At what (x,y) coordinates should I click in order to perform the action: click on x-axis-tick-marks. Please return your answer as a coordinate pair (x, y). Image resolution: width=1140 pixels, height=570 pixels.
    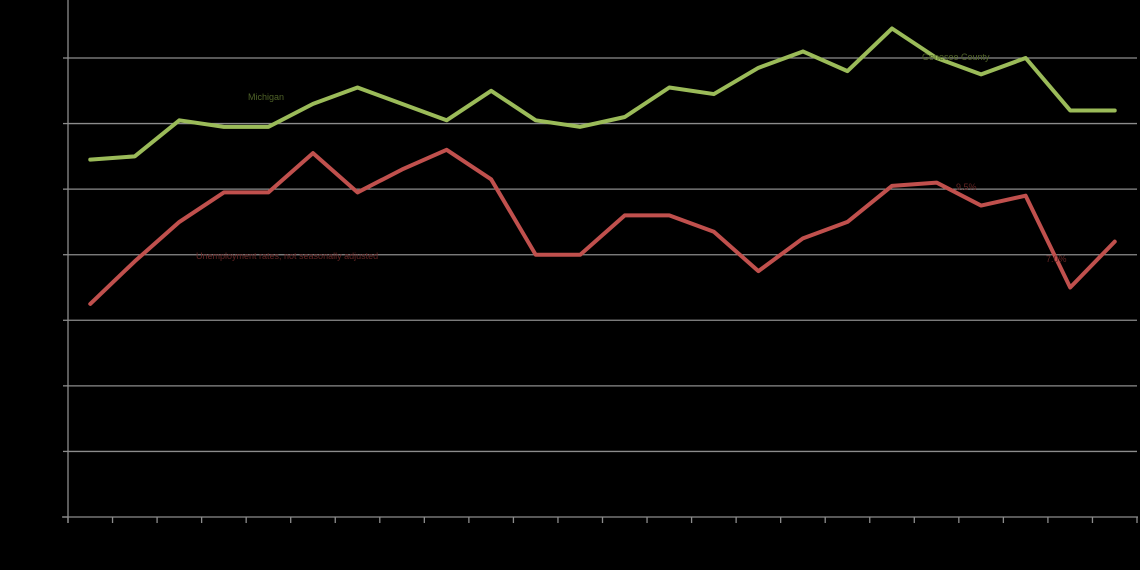
    Looking at the image, I should click on (602, 520).